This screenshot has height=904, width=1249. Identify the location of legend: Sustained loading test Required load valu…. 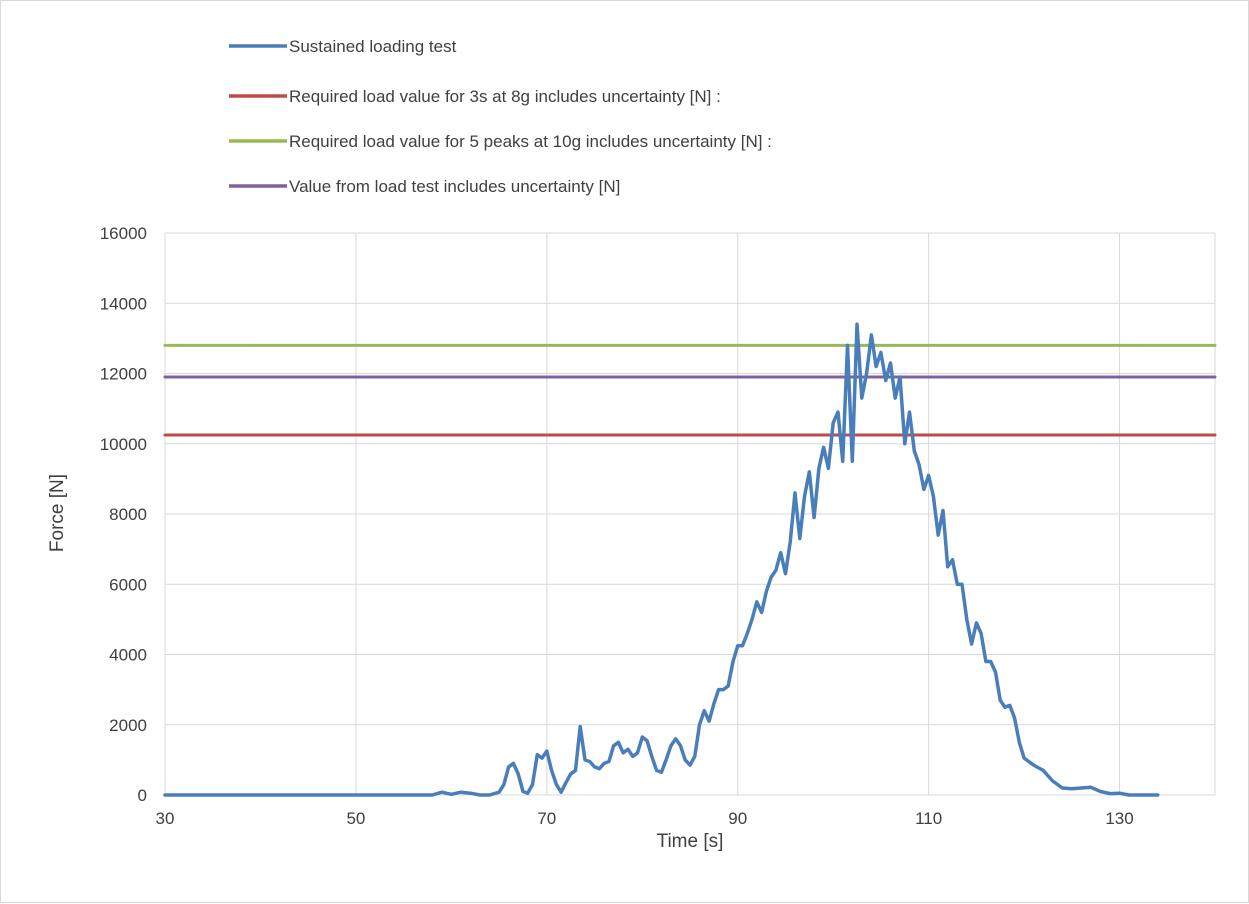
(500, 116).